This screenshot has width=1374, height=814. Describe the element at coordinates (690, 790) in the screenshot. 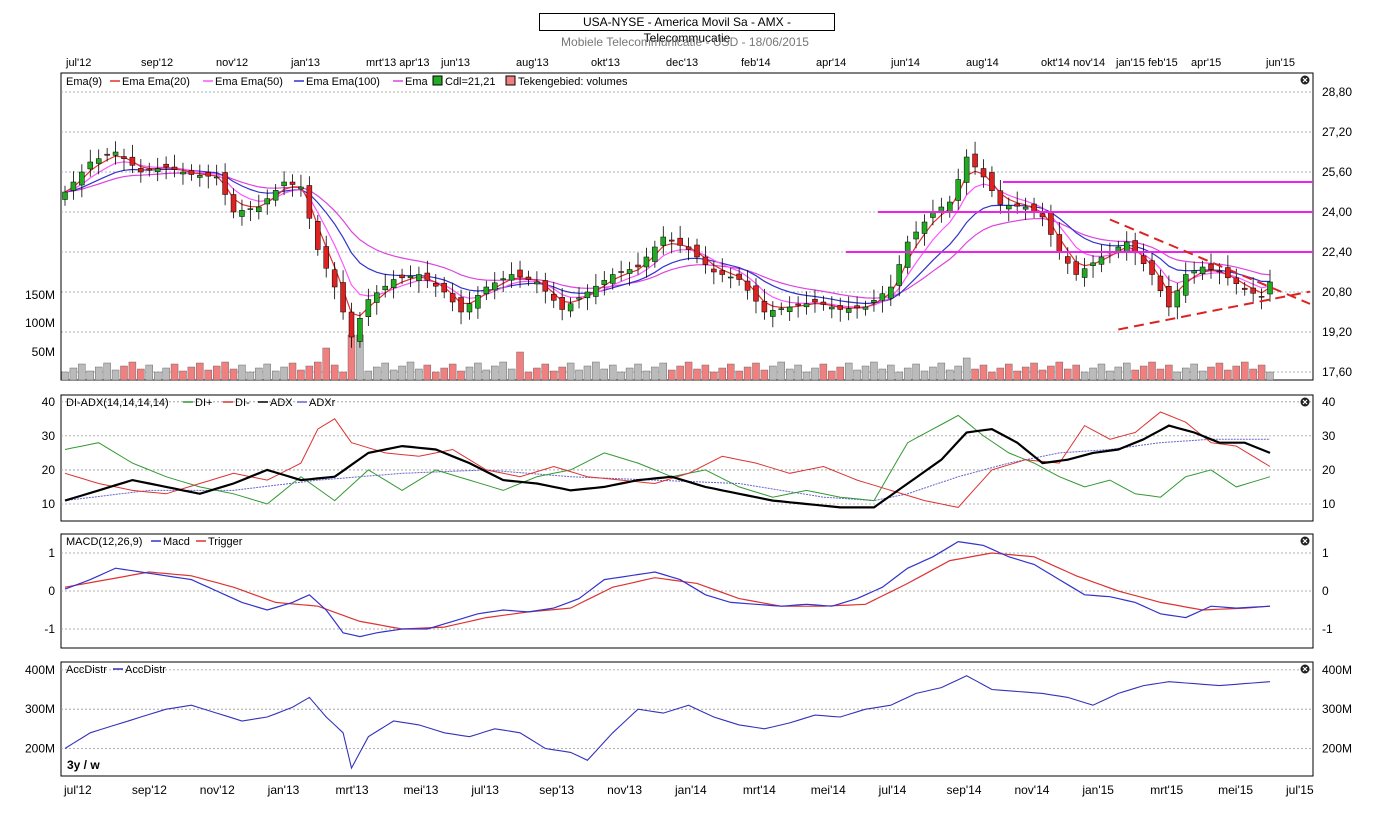

I see `bottom-axis-label: jan'14` at that location.